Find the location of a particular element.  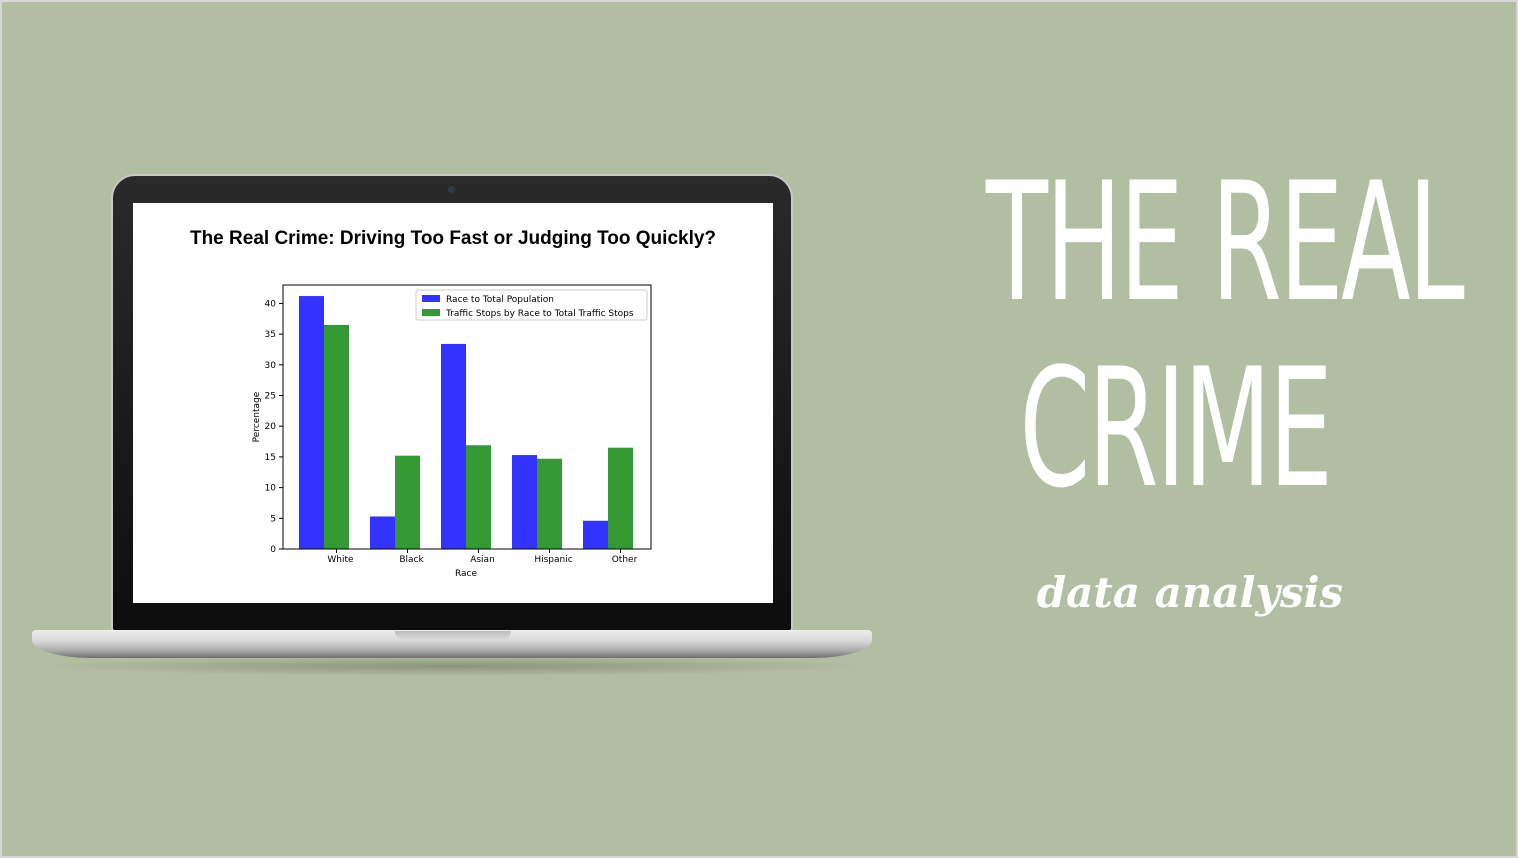

legend-label-0: Race to Total Population is located at coordinates (500, 300).